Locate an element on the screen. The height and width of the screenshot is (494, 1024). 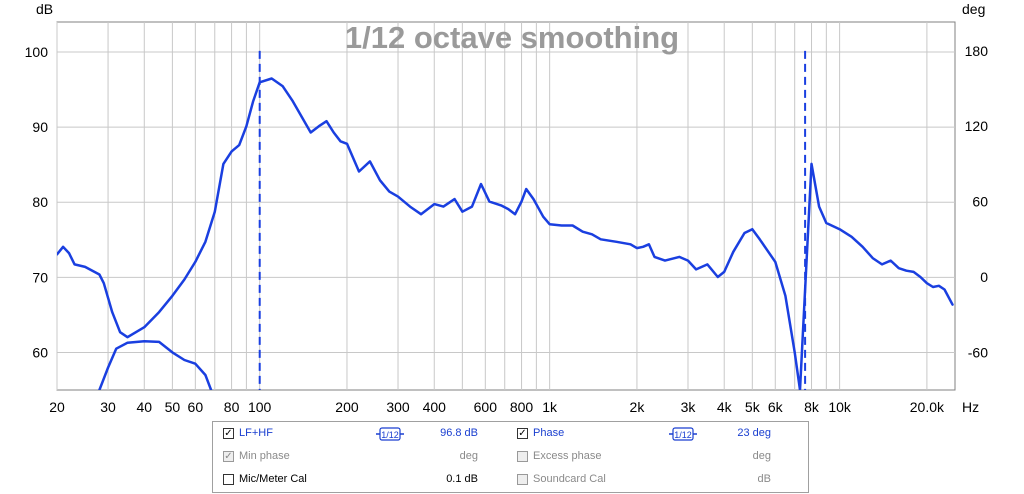
y-right-tick-label: 0 is located at coordinates (984, 277).